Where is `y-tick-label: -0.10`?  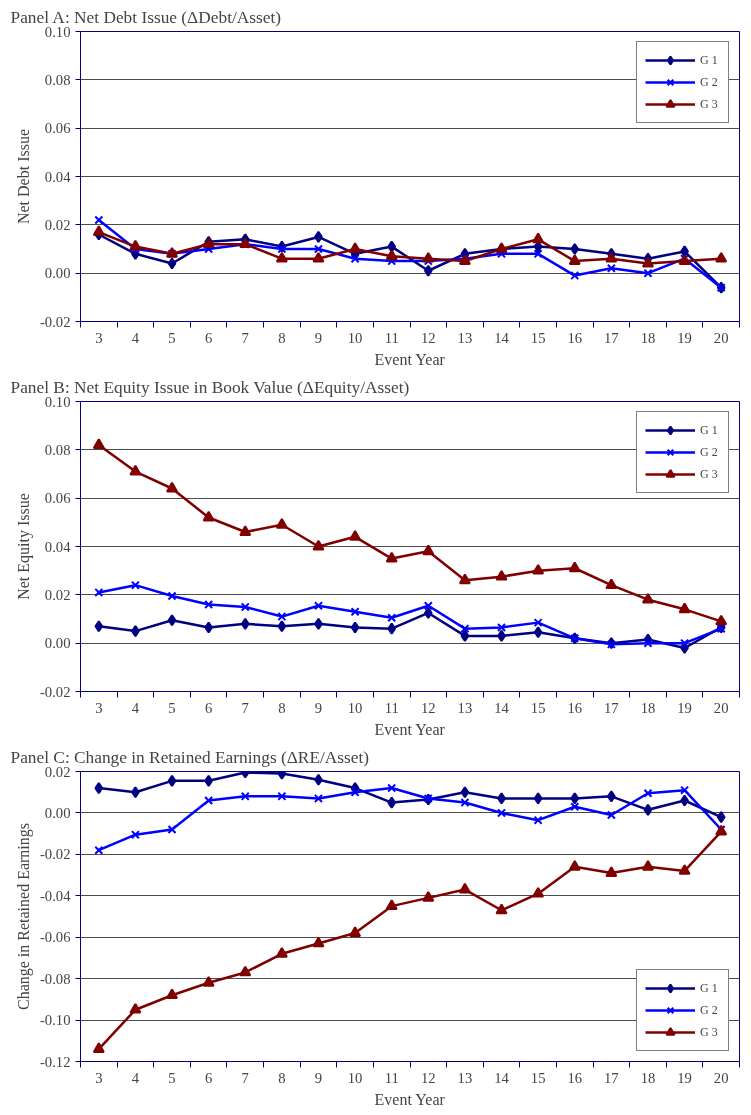 y-tick-label: -0.10 is located at coordinates (55, 1020).